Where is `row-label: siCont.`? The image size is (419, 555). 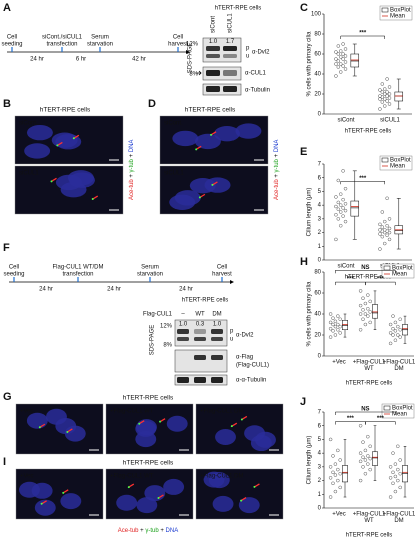
row-label: siCont. is located at coordinates (28, 124).